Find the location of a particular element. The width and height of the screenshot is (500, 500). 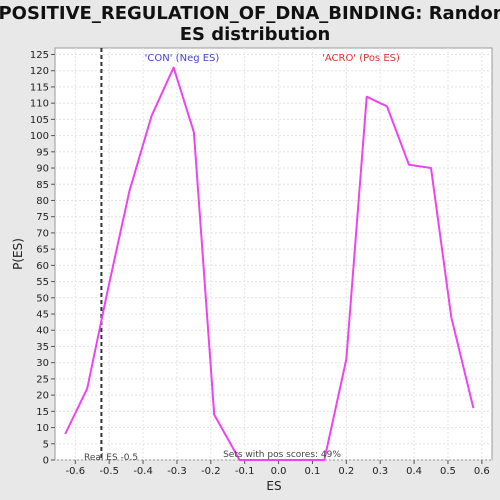

x-tick-label: 0.2 is located at coordinates (346, 471).